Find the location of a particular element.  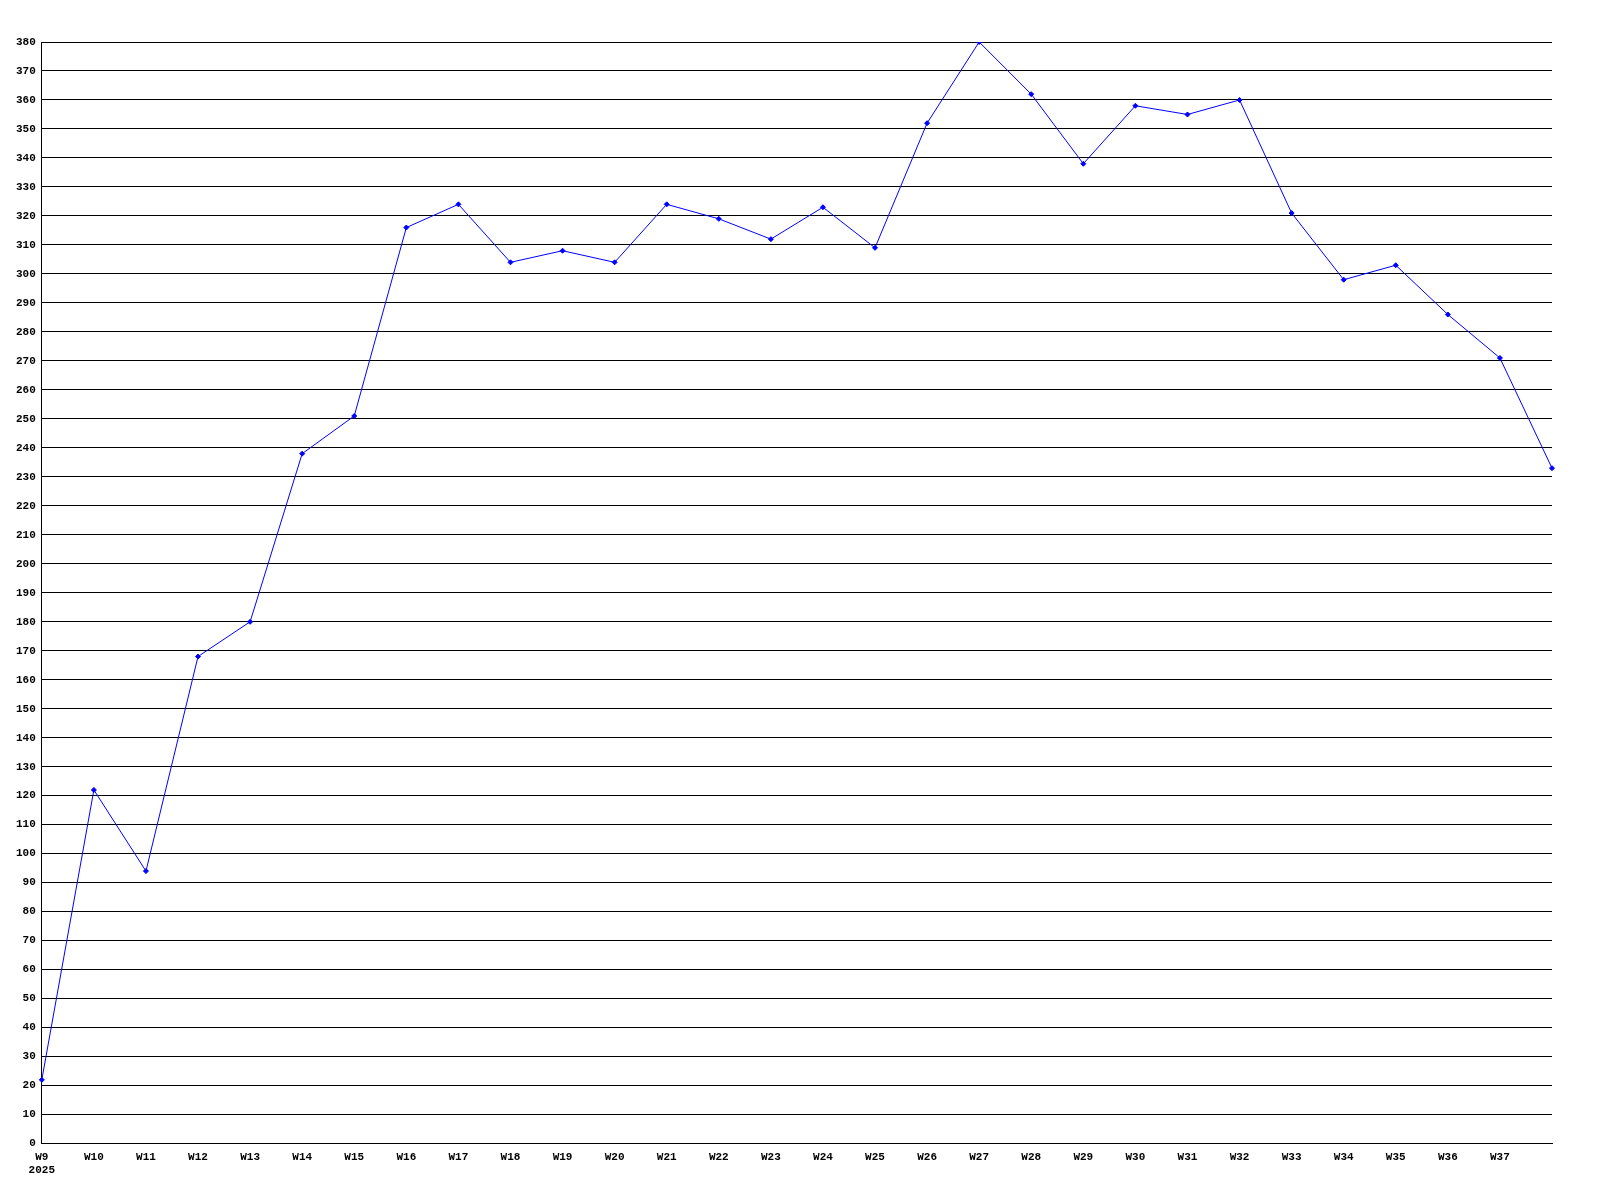

y-tick-label: 40 is located at coordinates (29, 1027).